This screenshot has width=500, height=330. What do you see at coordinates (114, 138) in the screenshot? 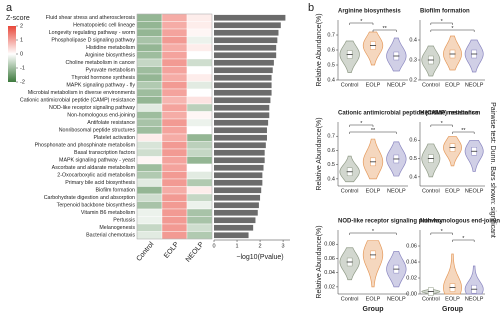
I see `pathway-label: Platelet activation` at bounding box center [114, 138].